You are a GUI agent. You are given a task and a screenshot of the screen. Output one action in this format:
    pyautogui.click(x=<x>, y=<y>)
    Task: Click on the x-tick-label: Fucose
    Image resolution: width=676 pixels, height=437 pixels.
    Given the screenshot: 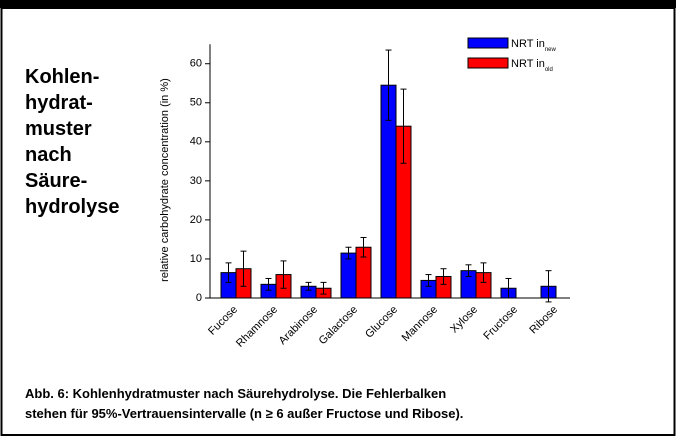 What is the action you would take?
    pyautogui.click(x=223, y=321)
    